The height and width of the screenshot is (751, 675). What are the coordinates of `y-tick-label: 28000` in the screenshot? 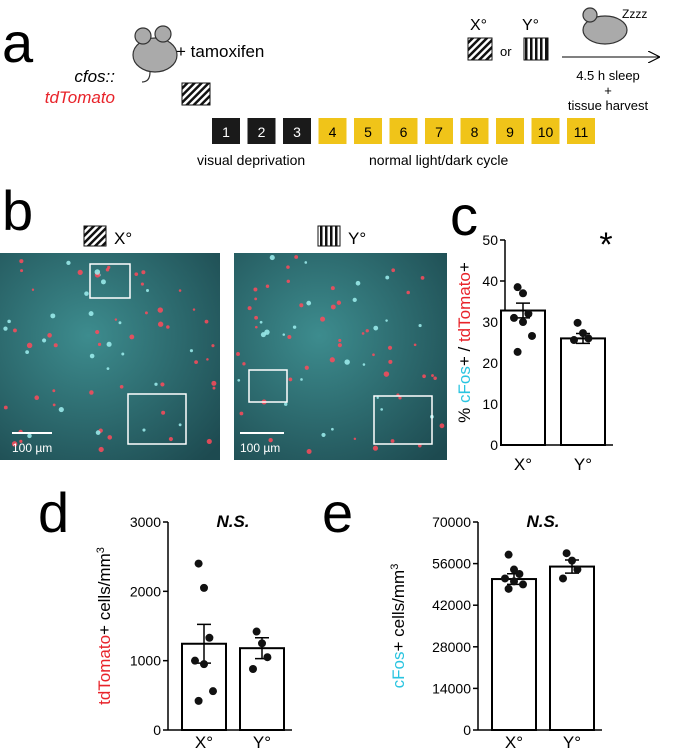 It's located at (451, 647).